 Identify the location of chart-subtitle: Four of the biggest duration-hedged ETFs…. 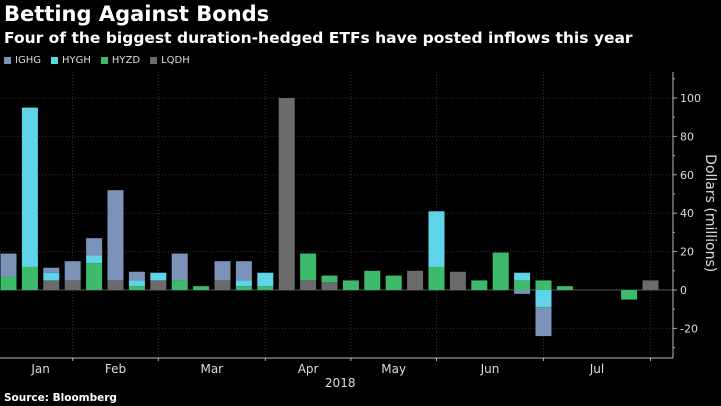
(318, 38).